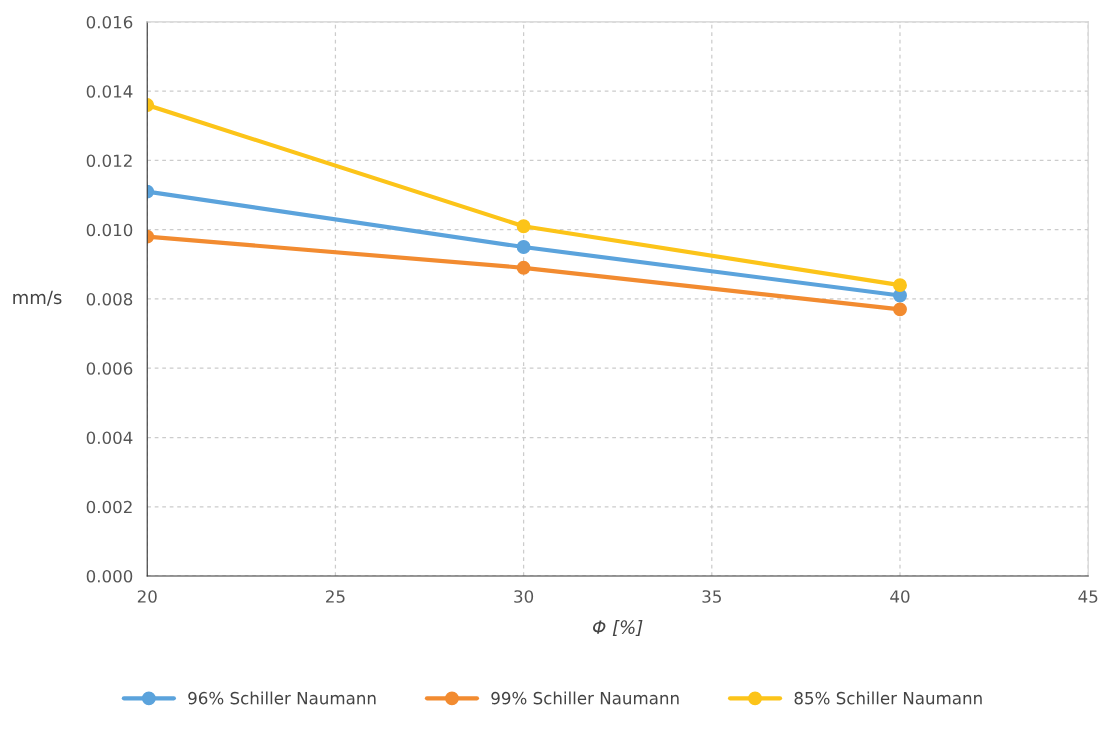  Describe the element at coordinates (37, 298) in the screenshot. I see `y-axis-title: mm/s` at that location.